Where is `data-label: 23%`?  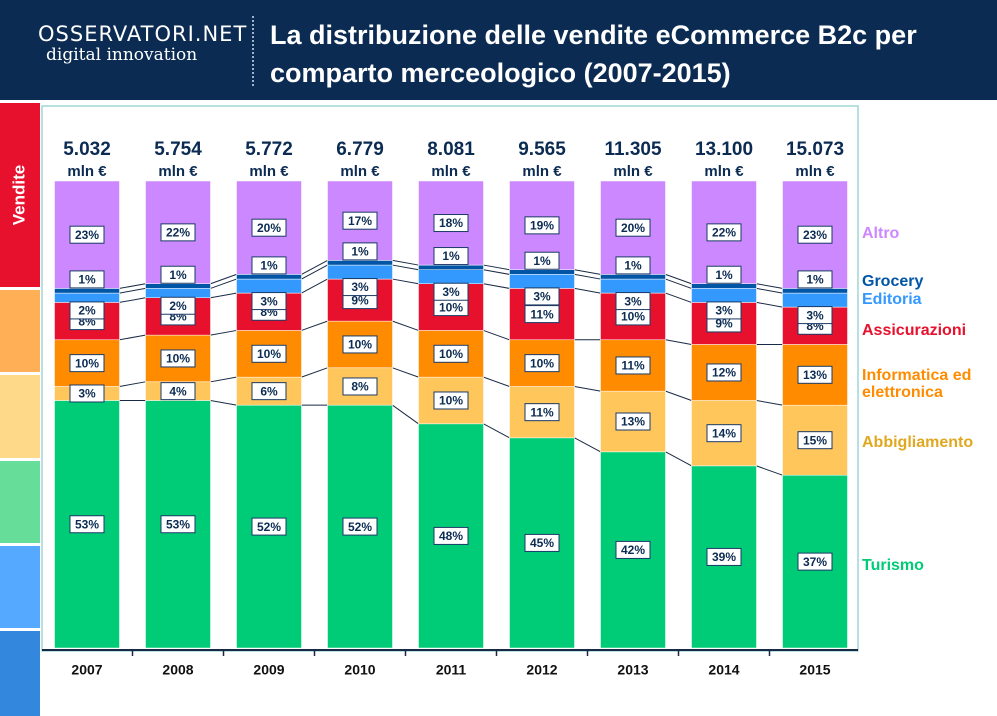
data-label: 23% is located at coordinates (815, 235).